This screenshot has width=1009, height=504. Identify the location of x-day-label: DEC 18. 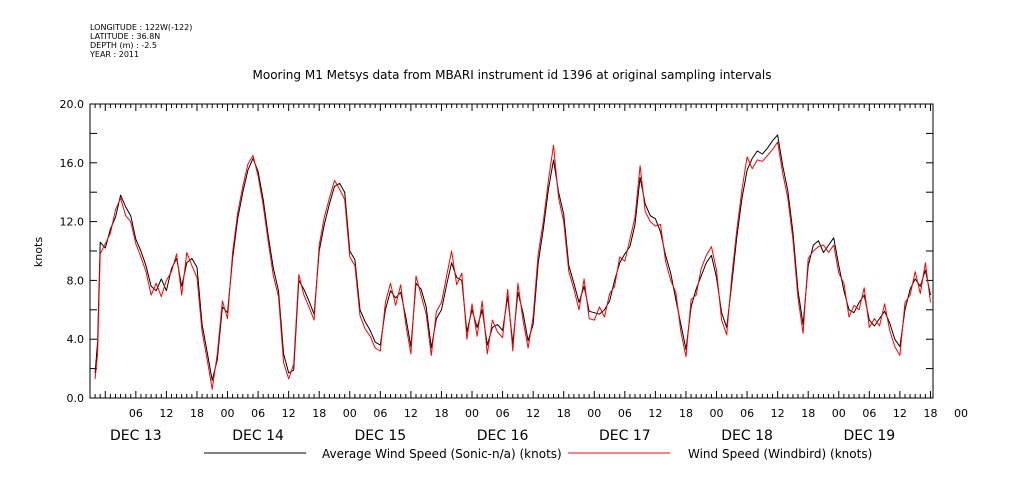
(747, 436).